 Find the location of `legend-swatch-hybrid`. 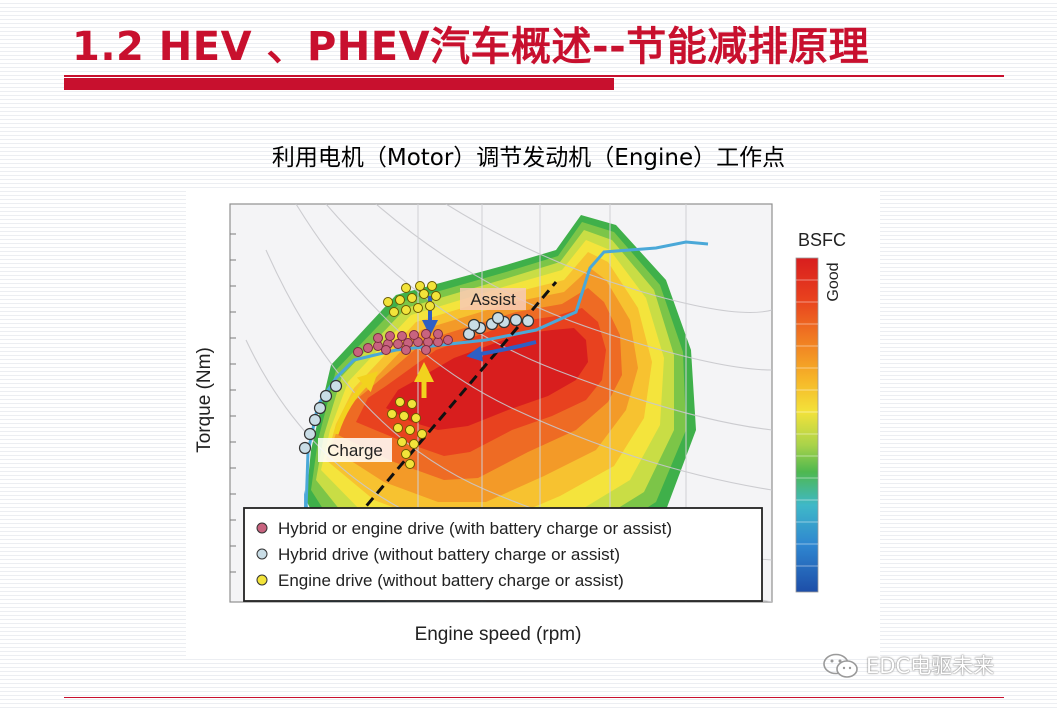

legend-swatch-hybrid is located at coordinates (262, 554).